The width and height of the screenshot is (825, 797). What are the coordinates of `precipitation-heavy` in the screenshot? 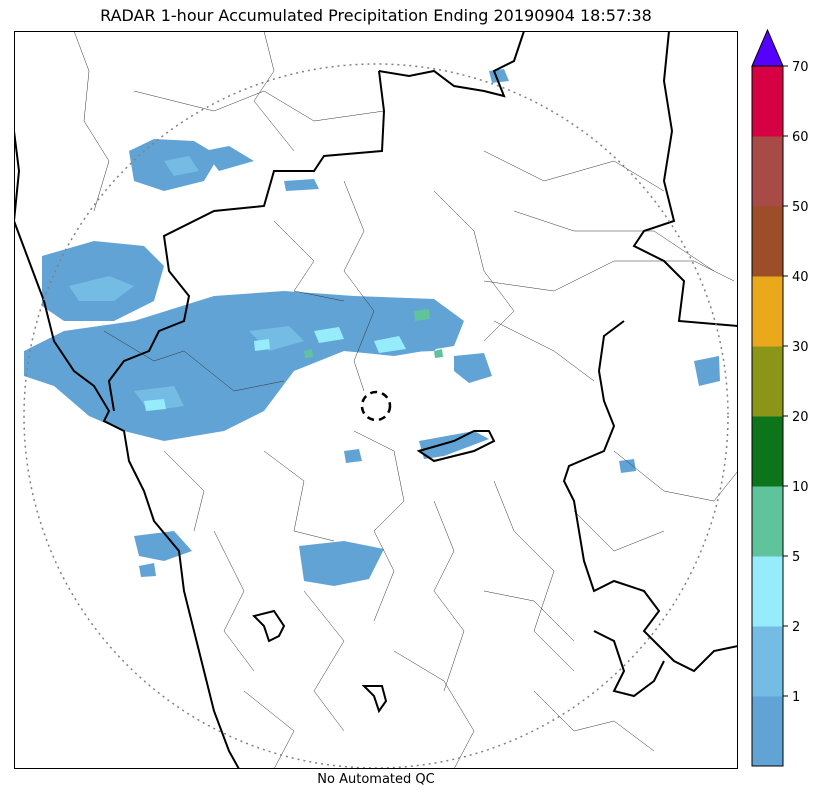 It's located at (275, 369).